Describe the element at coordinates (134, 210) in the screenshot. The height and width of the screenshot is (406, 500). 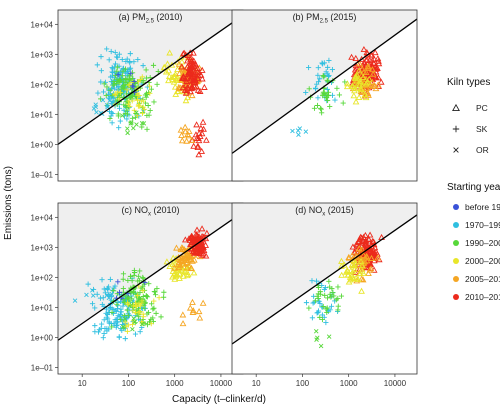
I see `panel-title-prefix: (c) NO` at that location.